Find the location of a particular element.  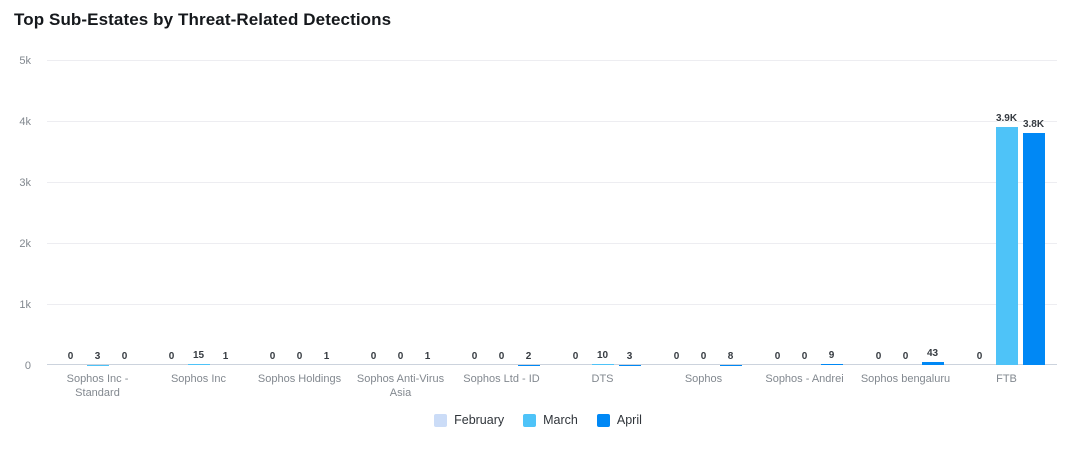

y-axis-tick-label: 0 is located at coordinates (27, 366).